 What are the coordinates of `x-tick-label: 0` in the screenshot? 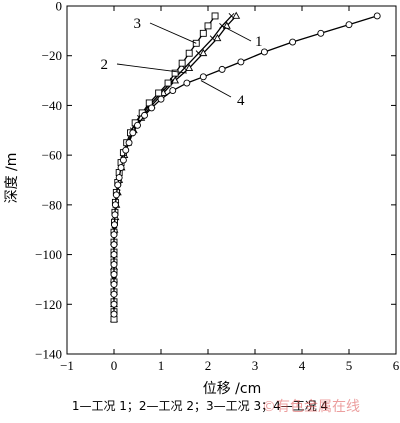 It's located at (114, 365).